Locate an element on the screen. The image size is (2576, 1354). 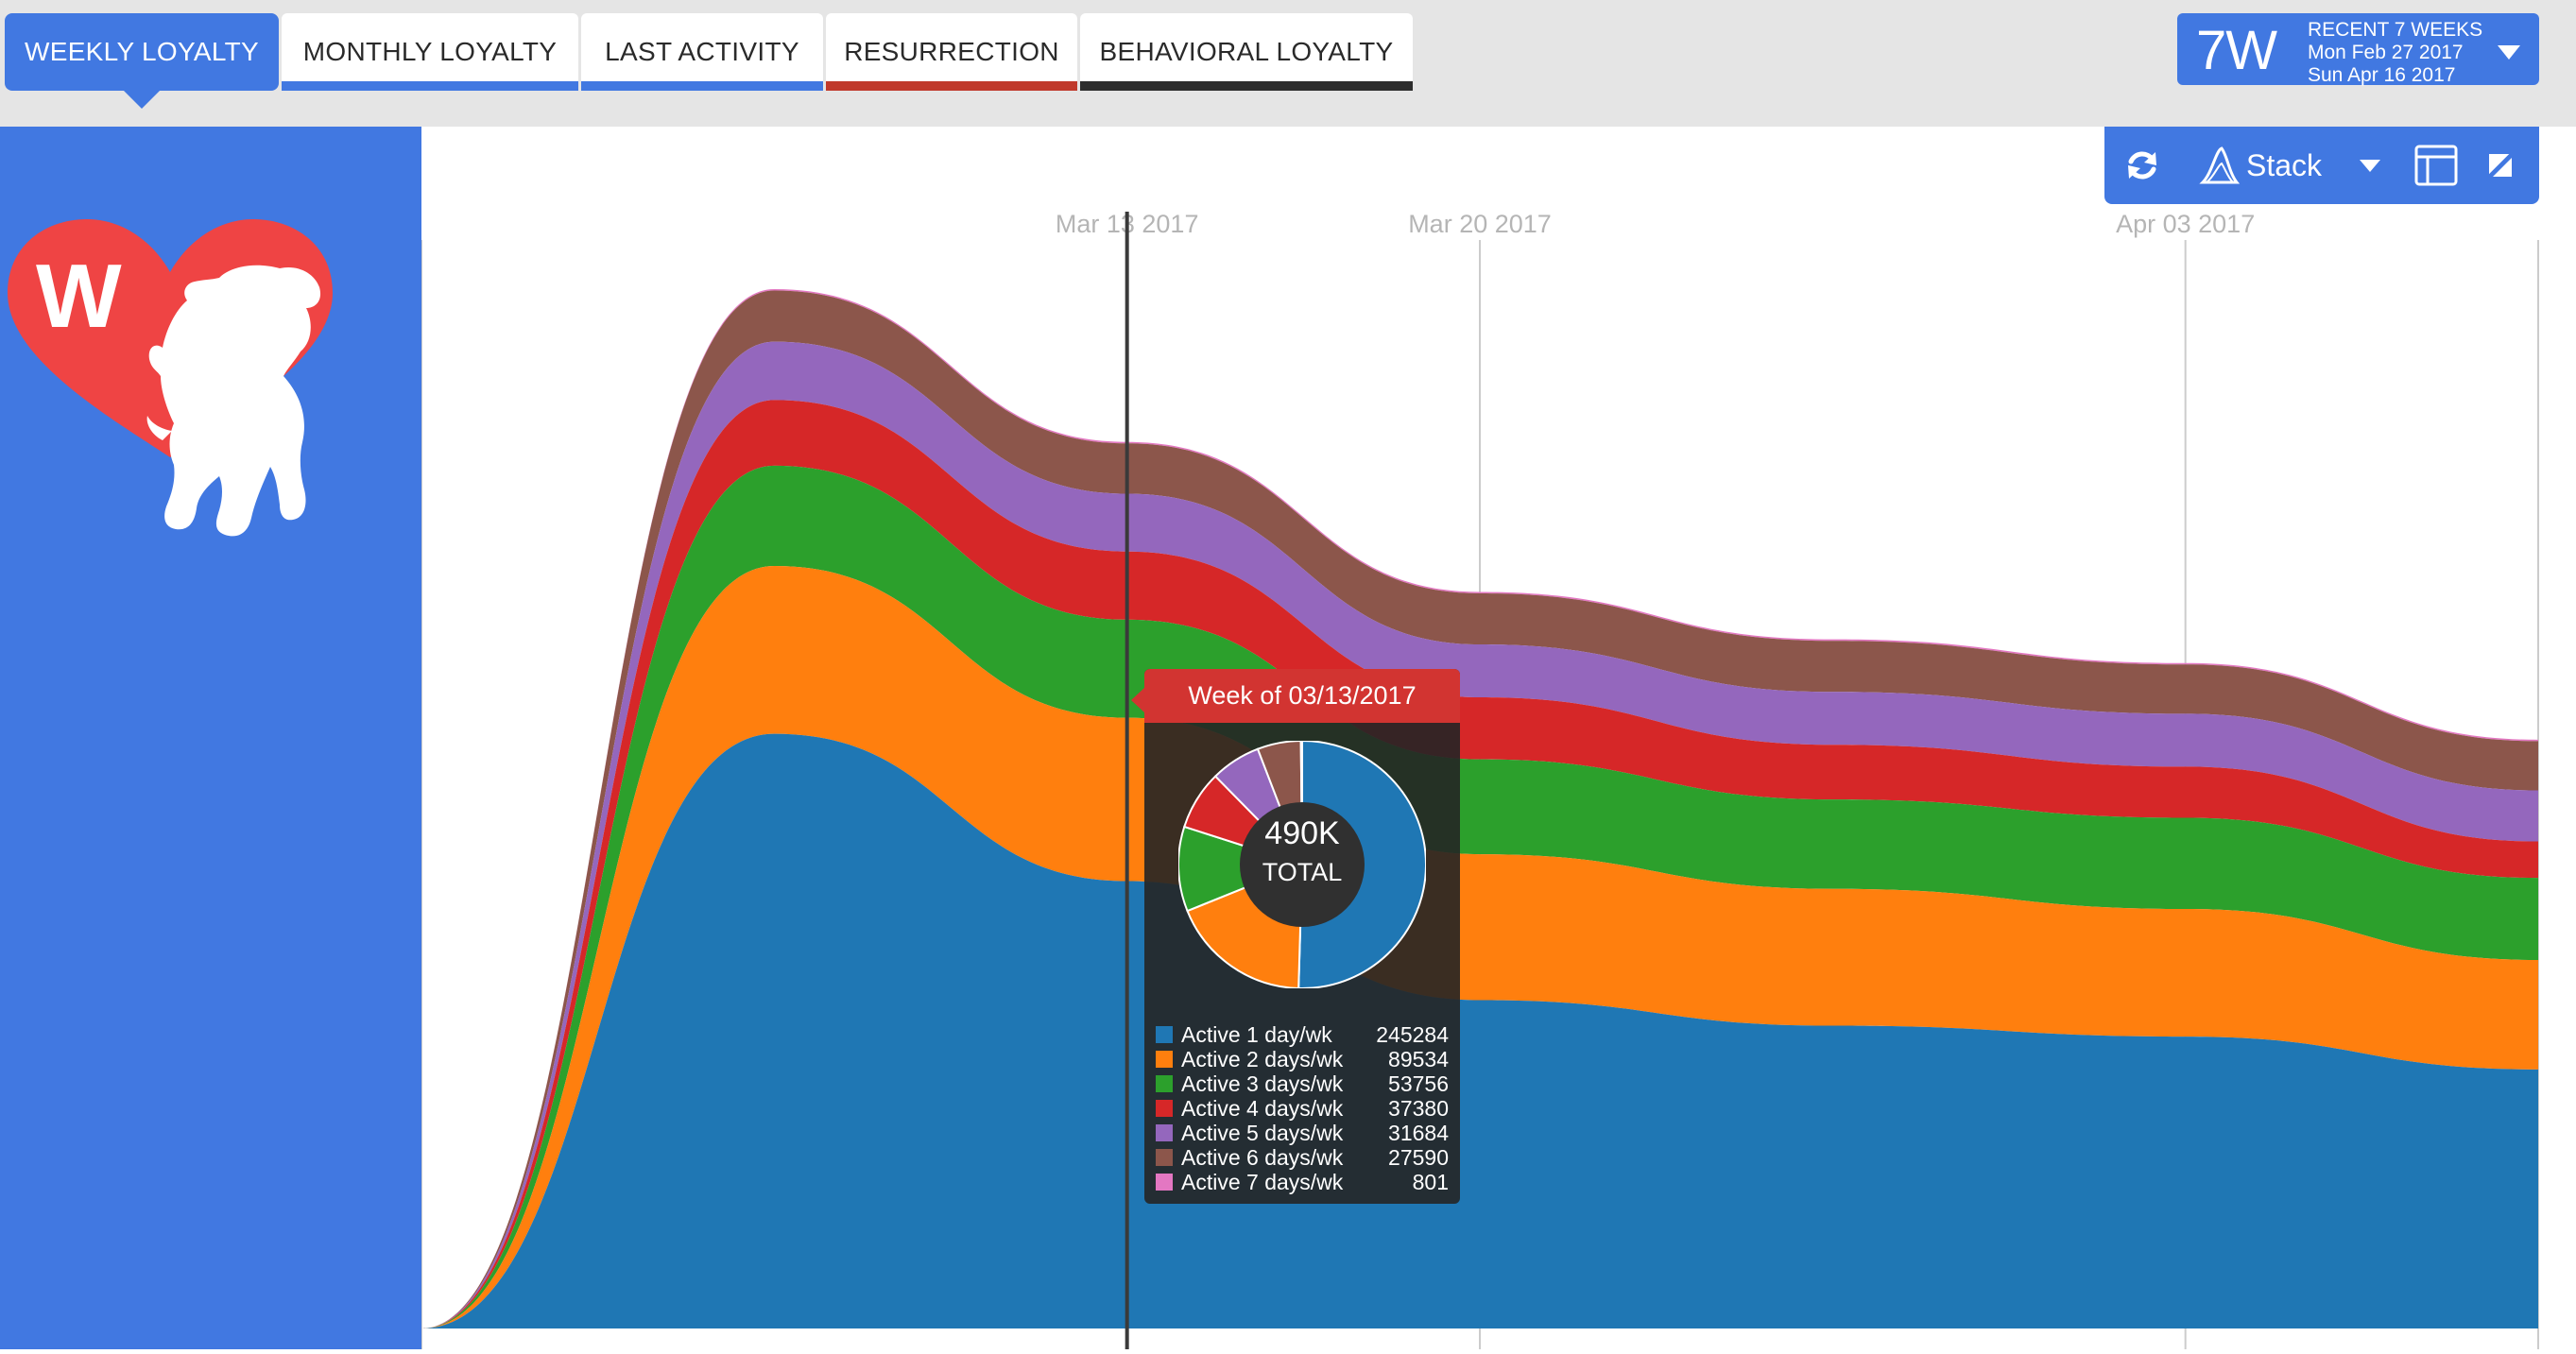
tooltip-total-label: TOTAL is located at coordinates (1302, 872).